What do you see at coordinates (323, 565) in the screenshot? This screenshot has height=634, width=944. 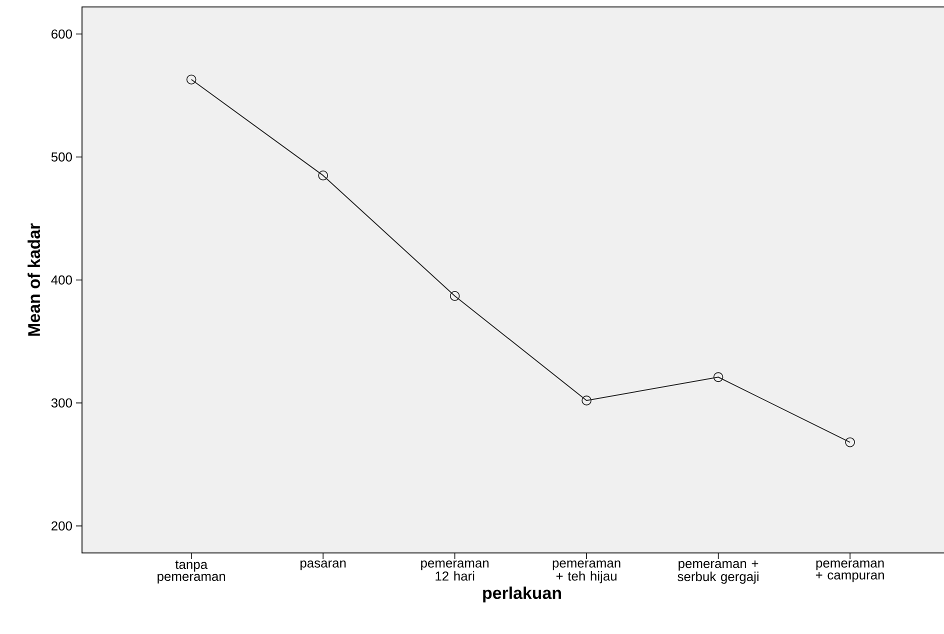 I see `x-tick-label: pasaran` at bounding box center [323, 565].